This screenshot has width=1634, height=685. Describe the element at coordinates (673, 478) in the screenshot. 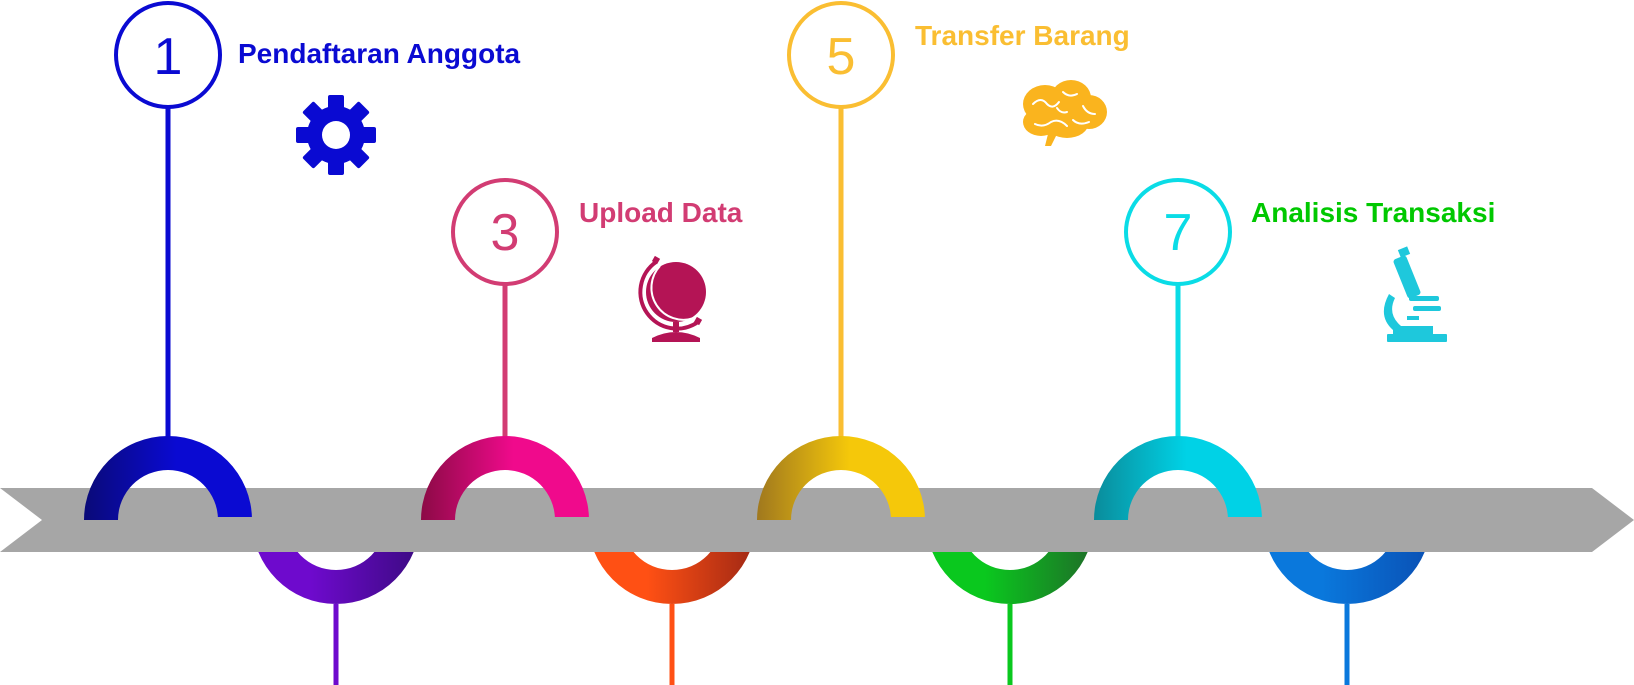

I see `top-arcs` at that location.